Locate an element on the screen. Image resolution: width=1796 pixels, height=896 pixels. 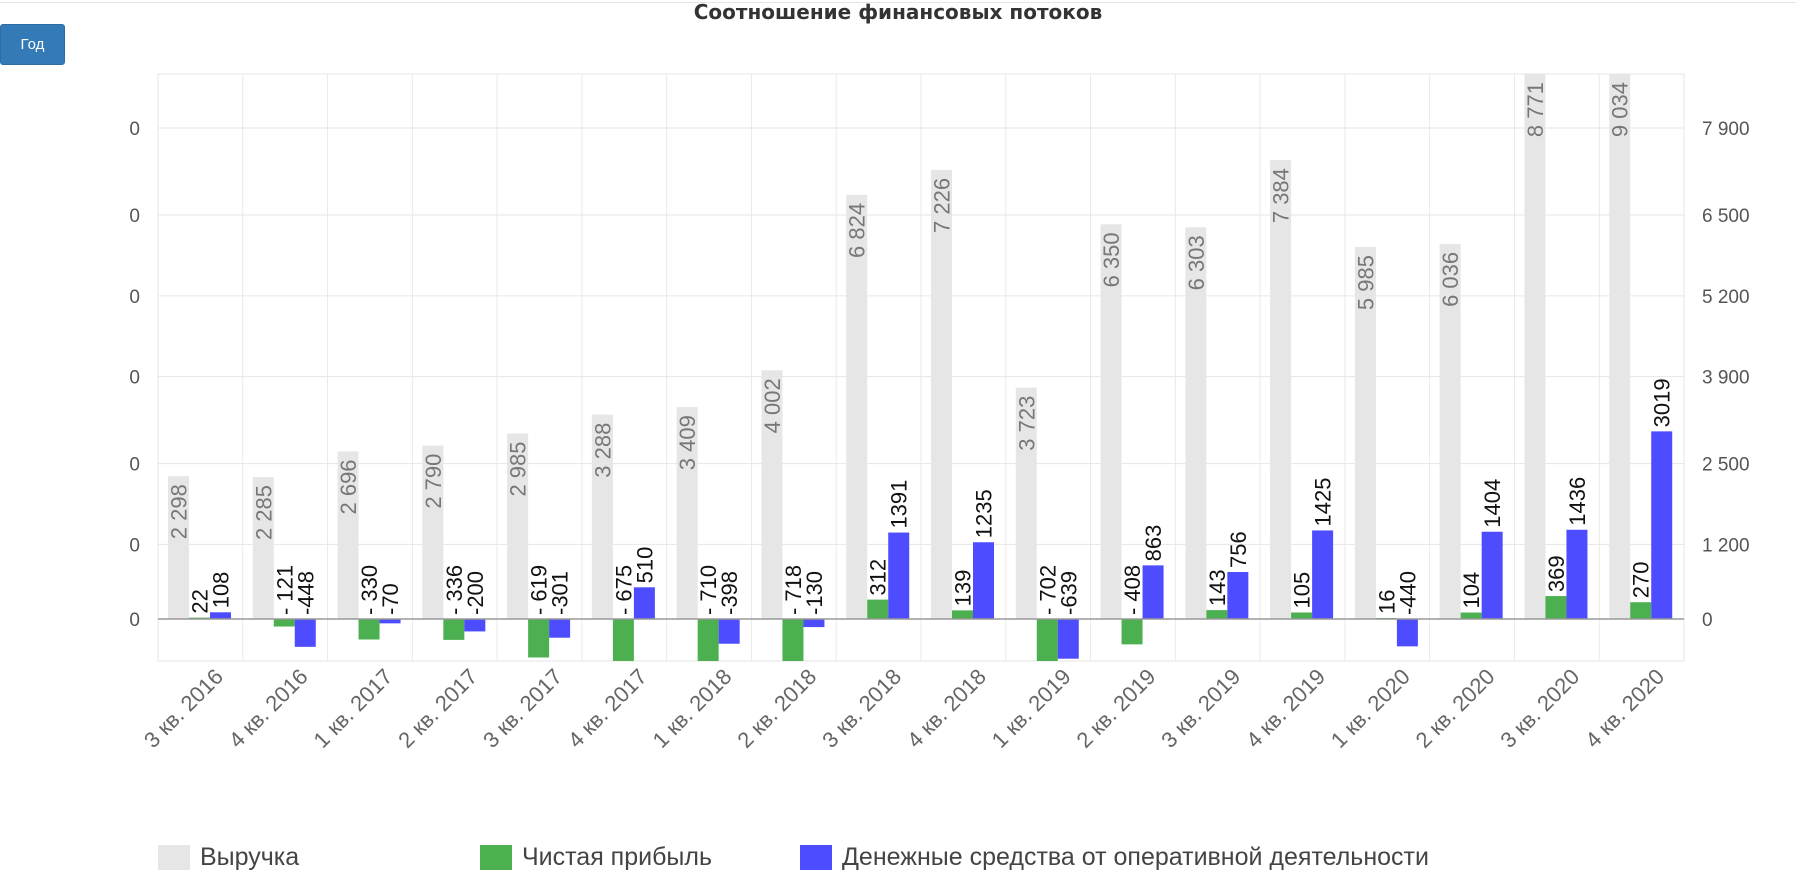
data-label-profit: - 718 is located at coordinates (793, 590).